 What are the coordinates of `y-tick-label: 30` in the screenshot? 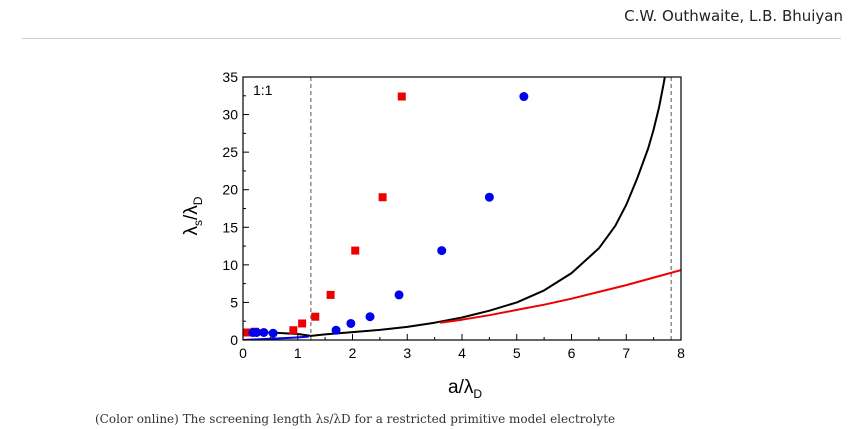 It's located at (230, 115).